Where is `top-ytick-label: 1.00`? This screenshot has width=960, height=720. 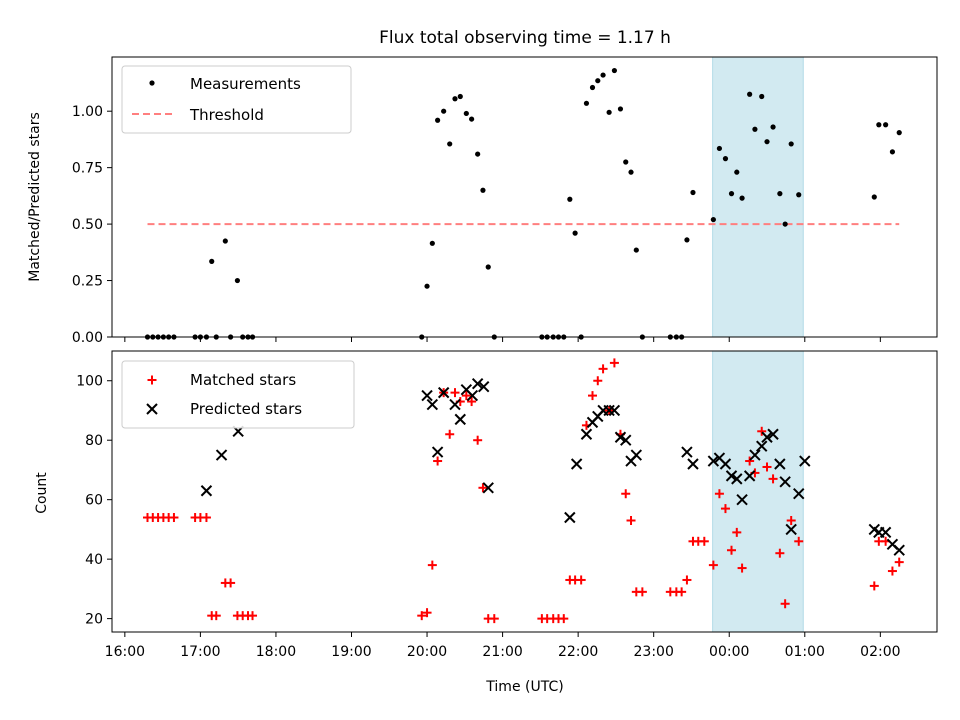
top-ytick-label: 1.00 is located at coordinates (87, 112).